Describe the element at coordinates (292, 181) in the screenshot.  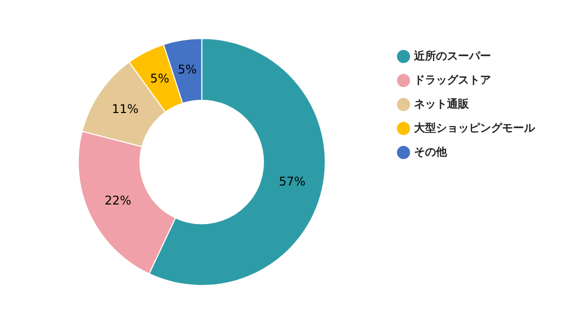
I see `data-label: 57%` at that location.